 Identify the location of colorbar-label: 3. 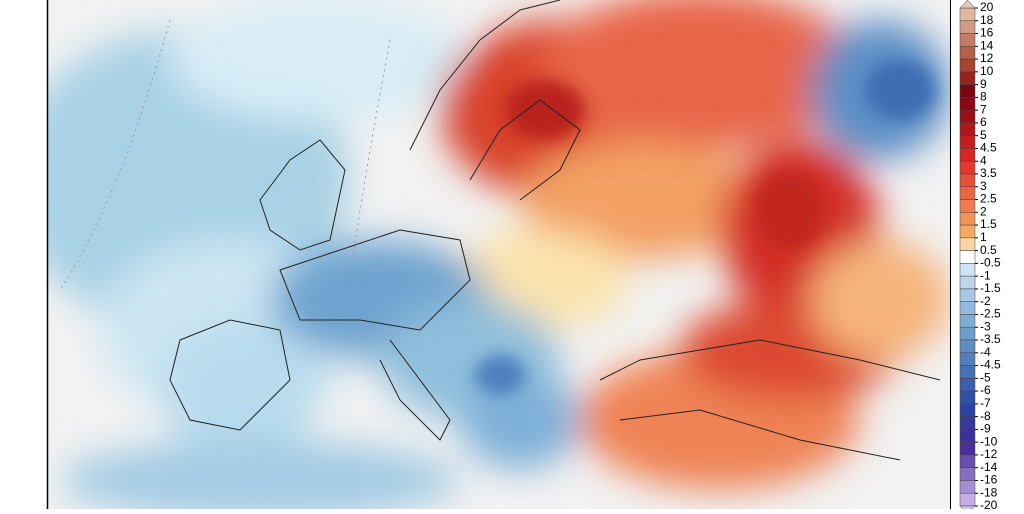
(983, 186).